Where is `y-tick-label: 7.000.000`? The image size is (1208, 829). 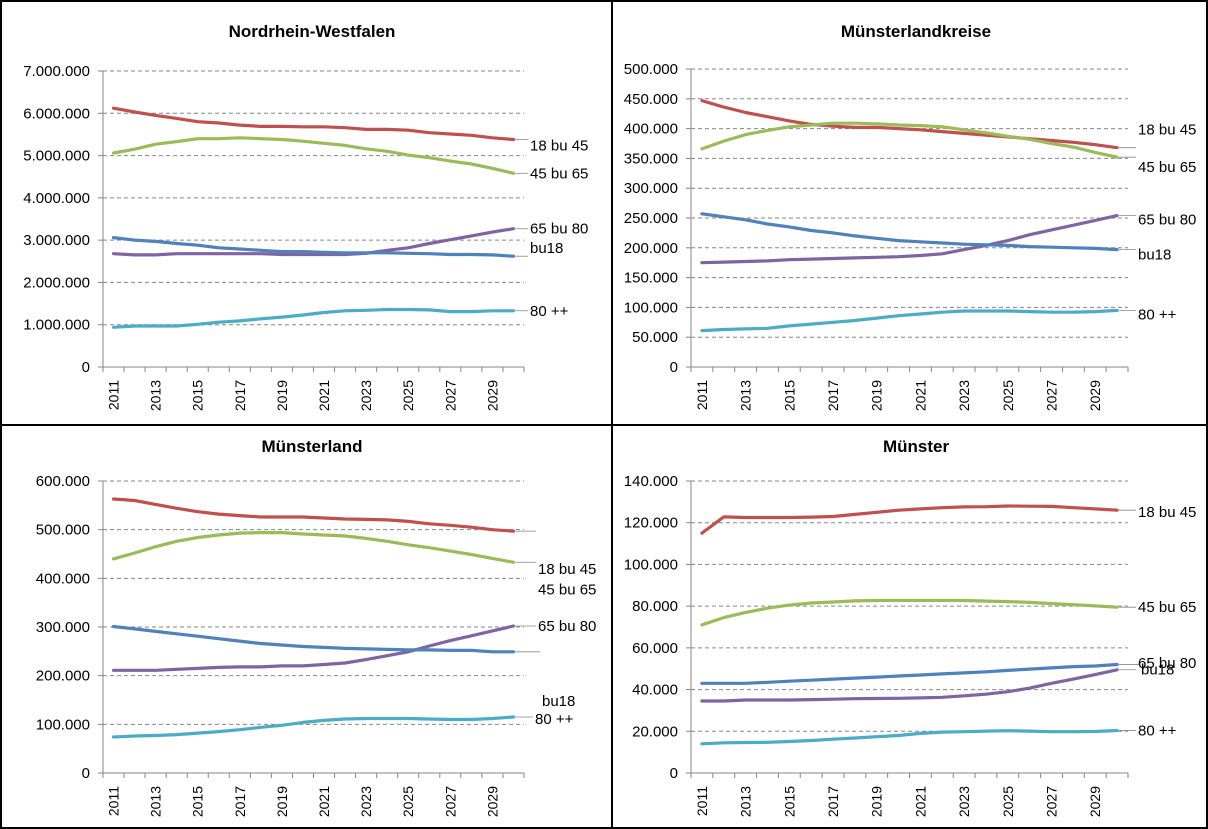
y-tick-label: 7.000.000 is located at coordinates (56, 71).